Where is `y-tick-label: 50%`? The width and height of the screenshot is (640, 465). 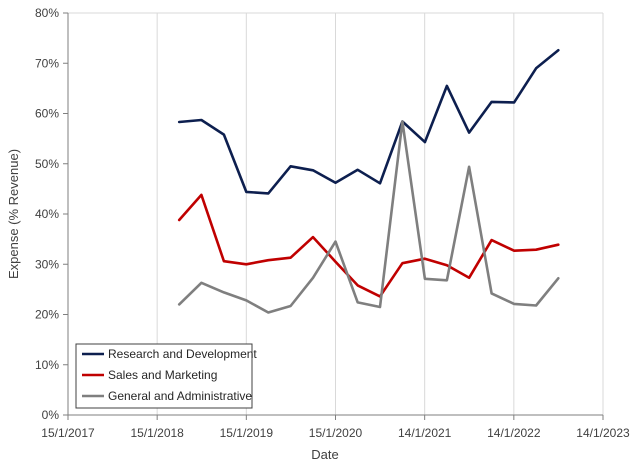
y-tick-label: 50% is located at coordinates (47, 164).